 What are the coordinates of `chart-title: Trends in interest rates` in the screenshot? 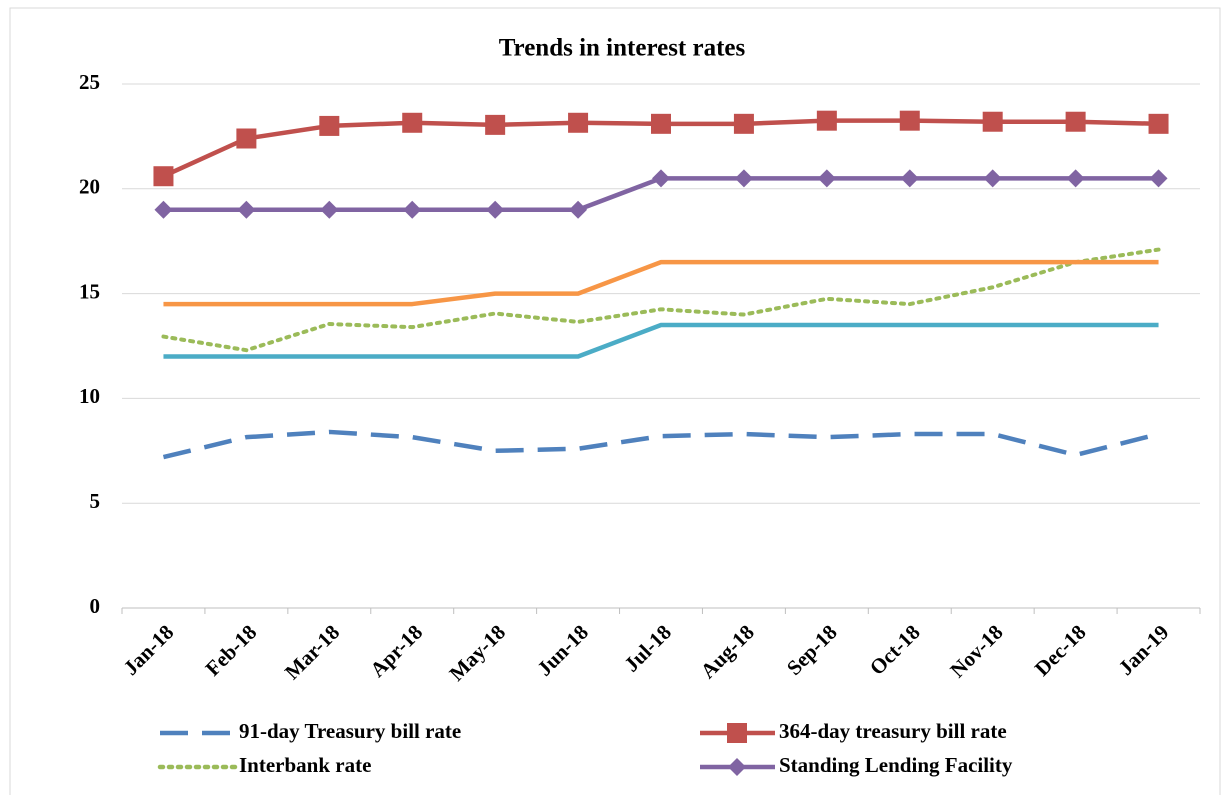 It's located at (622, 48).